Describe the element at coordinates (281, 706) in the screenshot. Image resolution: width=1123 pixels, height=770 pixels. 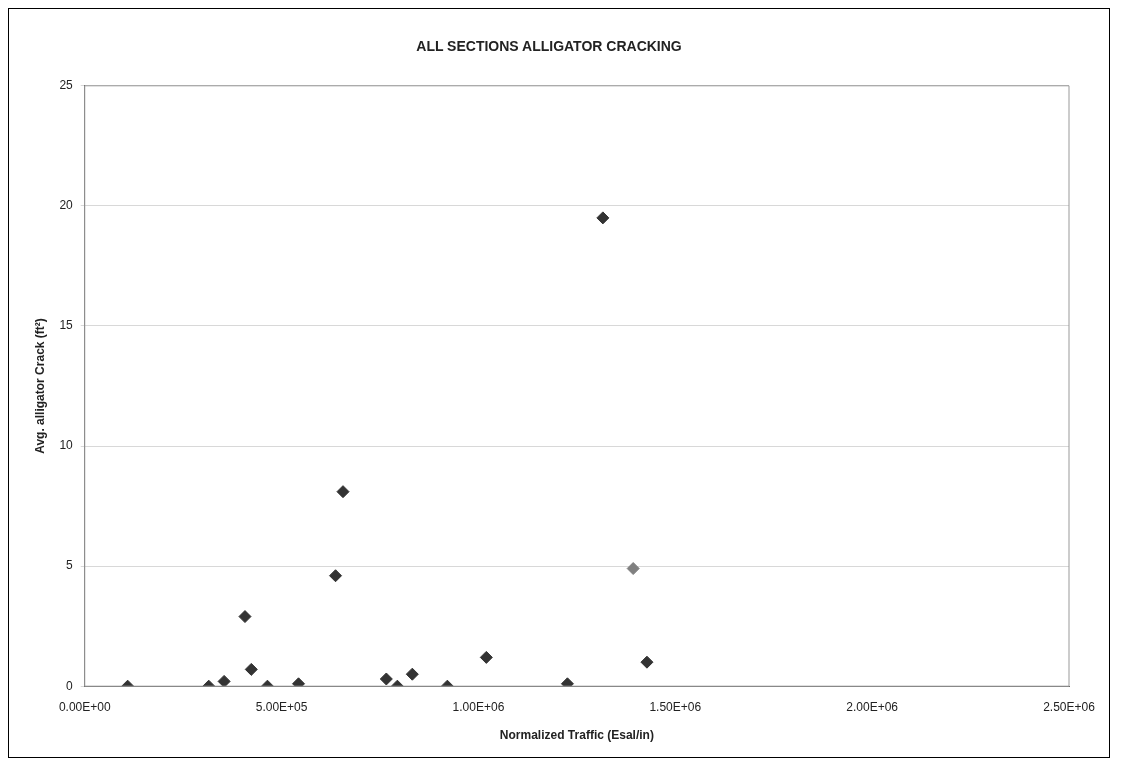
I see `x-tick-label: 5.00E+05` at that location.